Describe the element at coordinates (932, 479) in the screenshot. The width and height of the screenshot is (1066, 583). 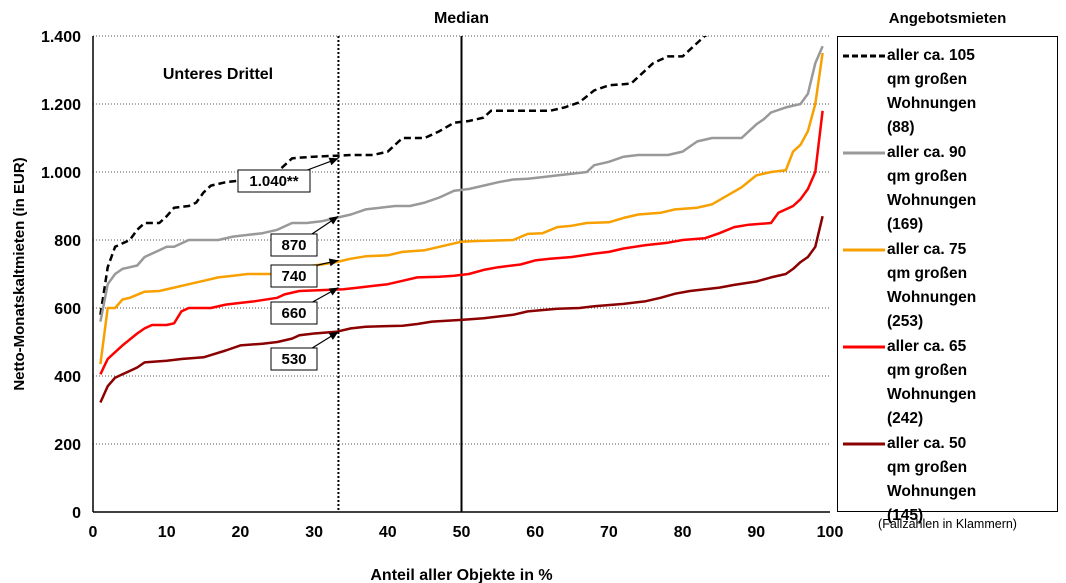
I see `legend-label: aller ca. 50 qm großen Wohnungen (145)` at that location.